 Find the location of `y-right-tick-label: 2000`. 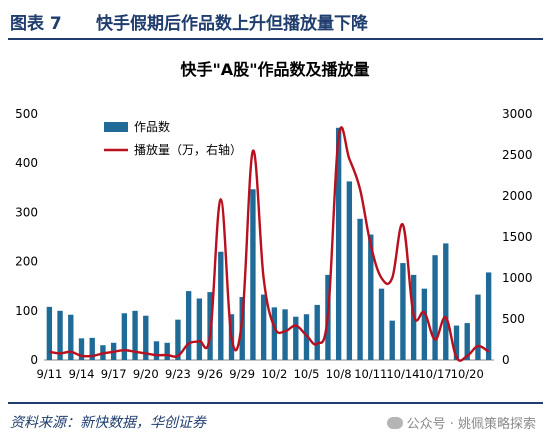

y-right-tick-label: 2000 is located at coordinates (517, 196).